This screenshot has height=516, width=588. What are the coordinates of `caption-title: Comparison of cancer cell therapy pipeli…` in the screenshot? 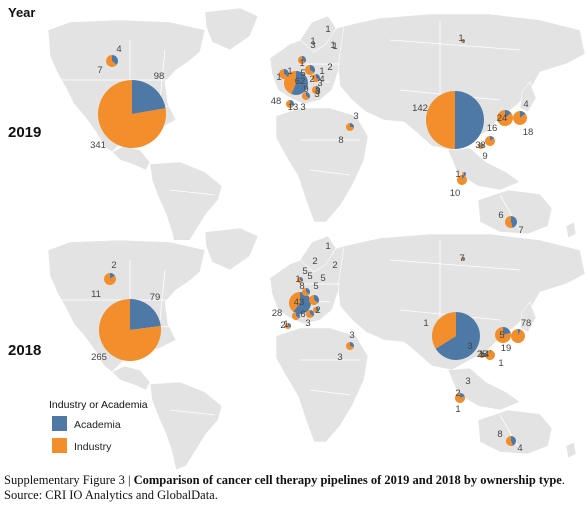 It's located at (347, 480).